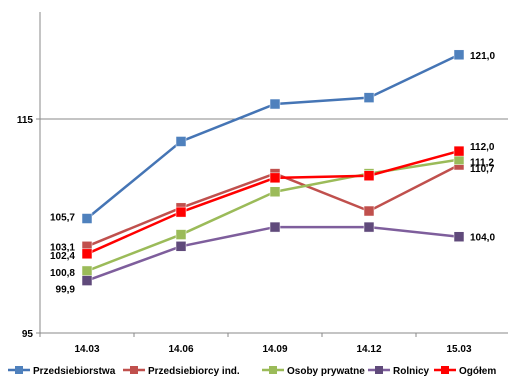  I want to click on x-tick-label: 15.03, so click(458, 349).